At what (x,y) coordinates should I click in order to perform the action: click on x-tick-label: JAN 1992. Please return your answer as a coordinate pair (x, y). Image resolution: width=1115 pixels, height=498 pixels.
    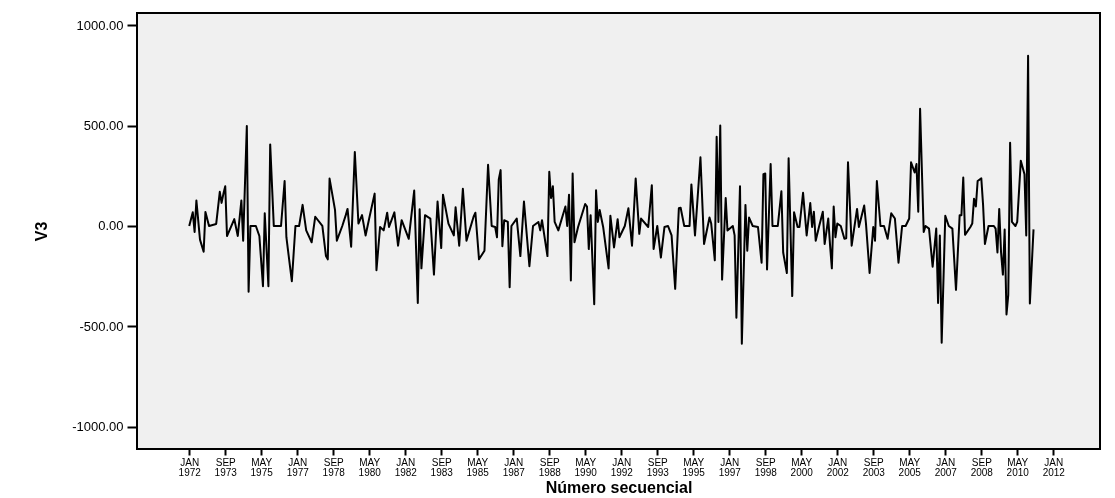
    Looking at the image, I should click on (622, 467).